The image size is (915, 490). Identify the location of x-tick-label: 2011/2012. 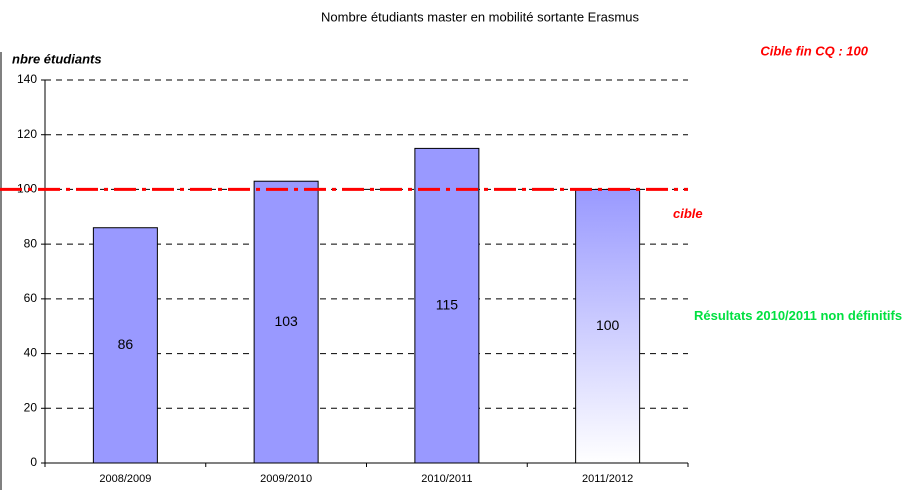
(607, 479).